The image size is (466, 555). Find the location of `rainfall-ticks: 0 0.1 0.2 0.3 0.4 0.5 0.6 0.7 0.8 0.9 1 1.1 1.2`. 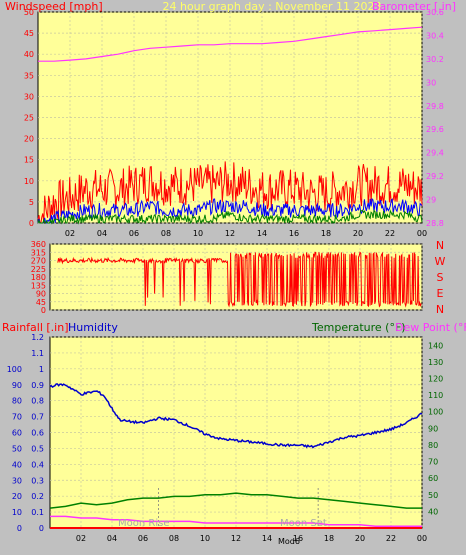

rainfall-ticks: 0 0.1 0.2 0.3 0.4 0.5 0.6 0.7 0.8 0.9 1 1.1 1.2 is located at coordinates (37, 433).